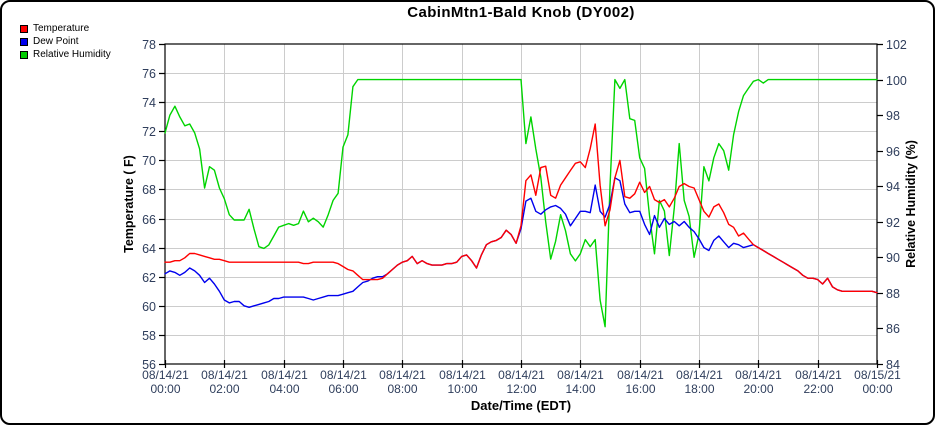  What do you see at coordinates (149, 336) in the screenshot?
I see `y-left-tick-label: 58` at bounding box center [149, 336].